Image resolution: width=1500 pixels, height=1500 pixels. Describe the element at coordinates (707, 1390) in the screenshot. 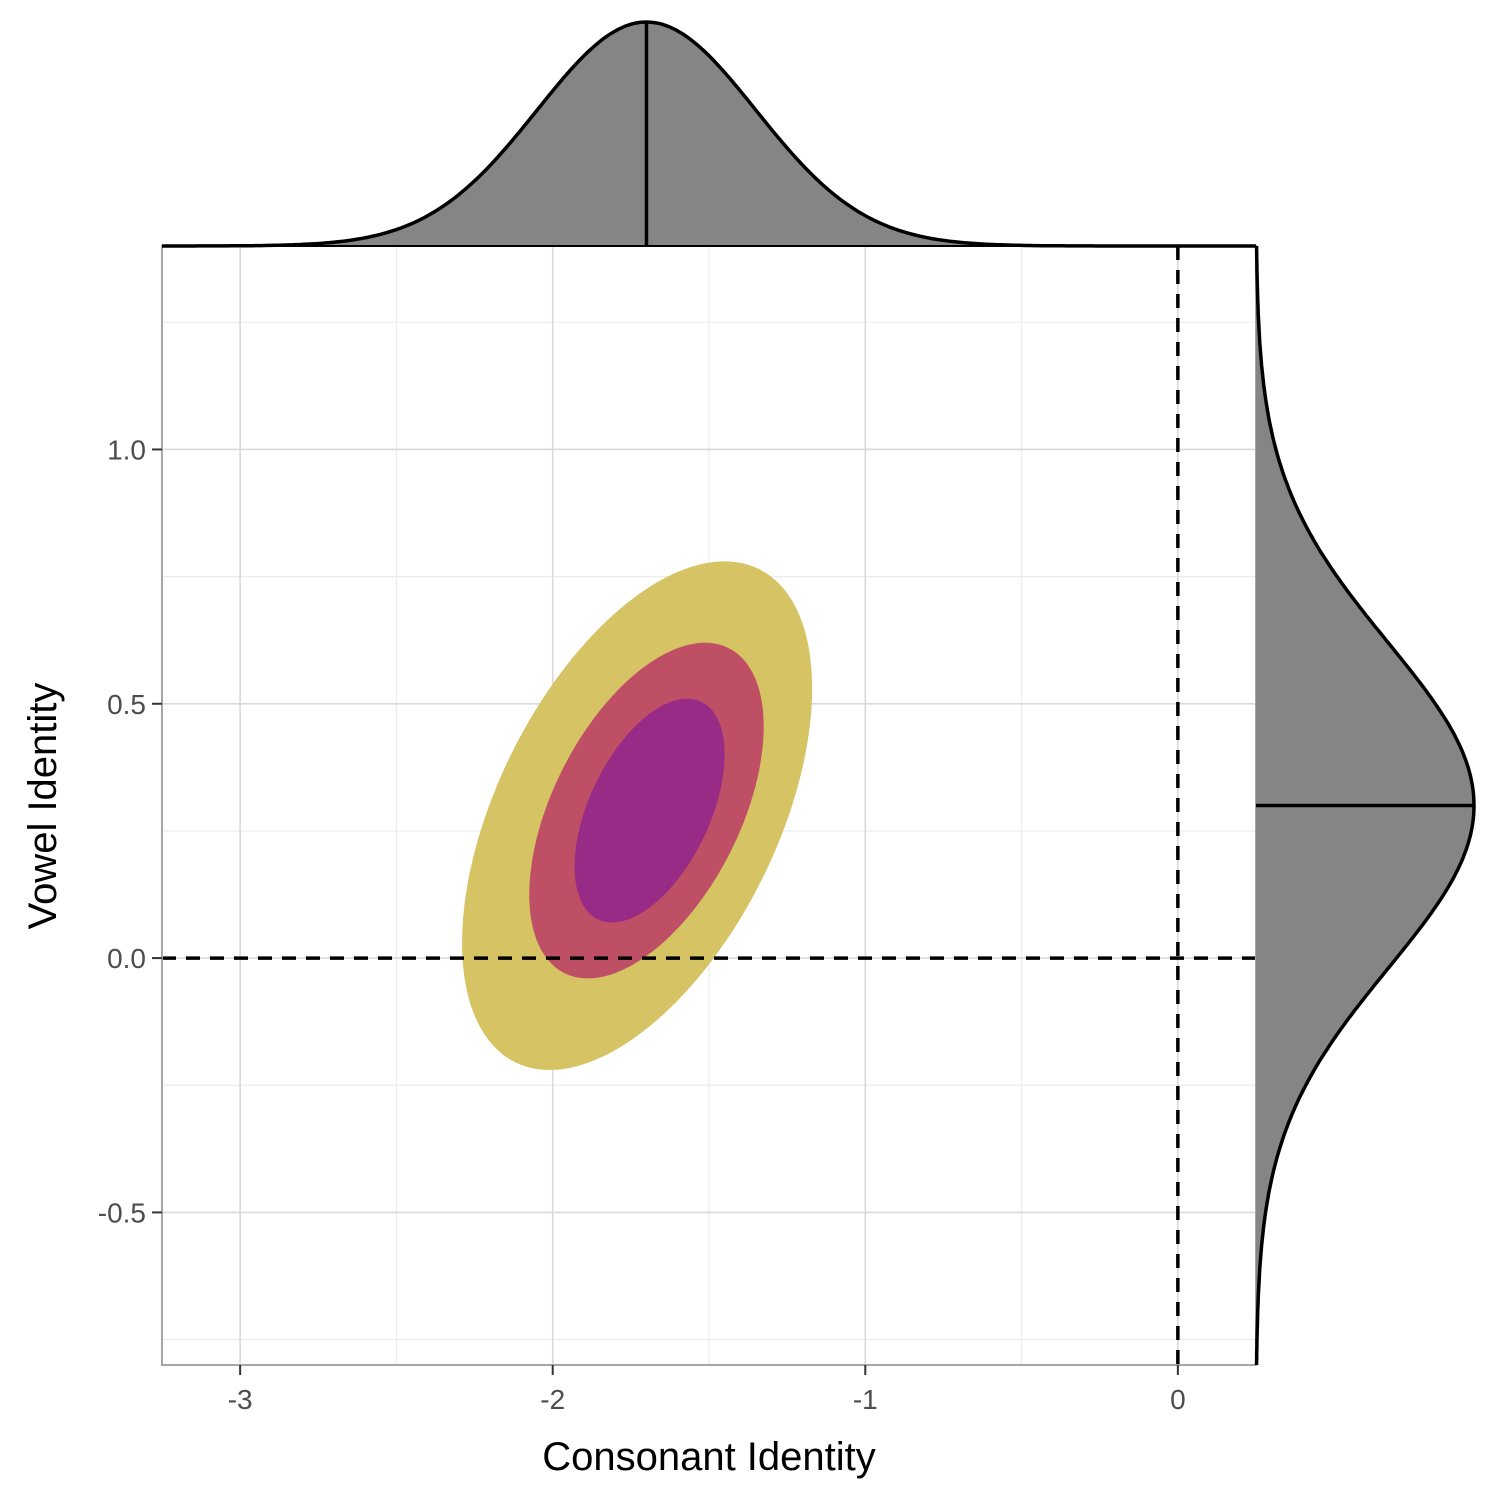

I see `x-axis: -3 -2 -1 0` at that location.